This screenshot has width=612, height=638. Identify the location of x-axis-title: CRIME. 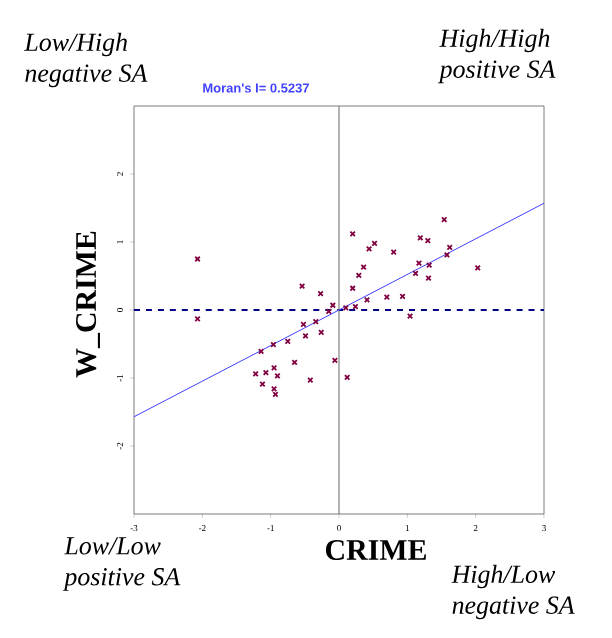
(376, 550).